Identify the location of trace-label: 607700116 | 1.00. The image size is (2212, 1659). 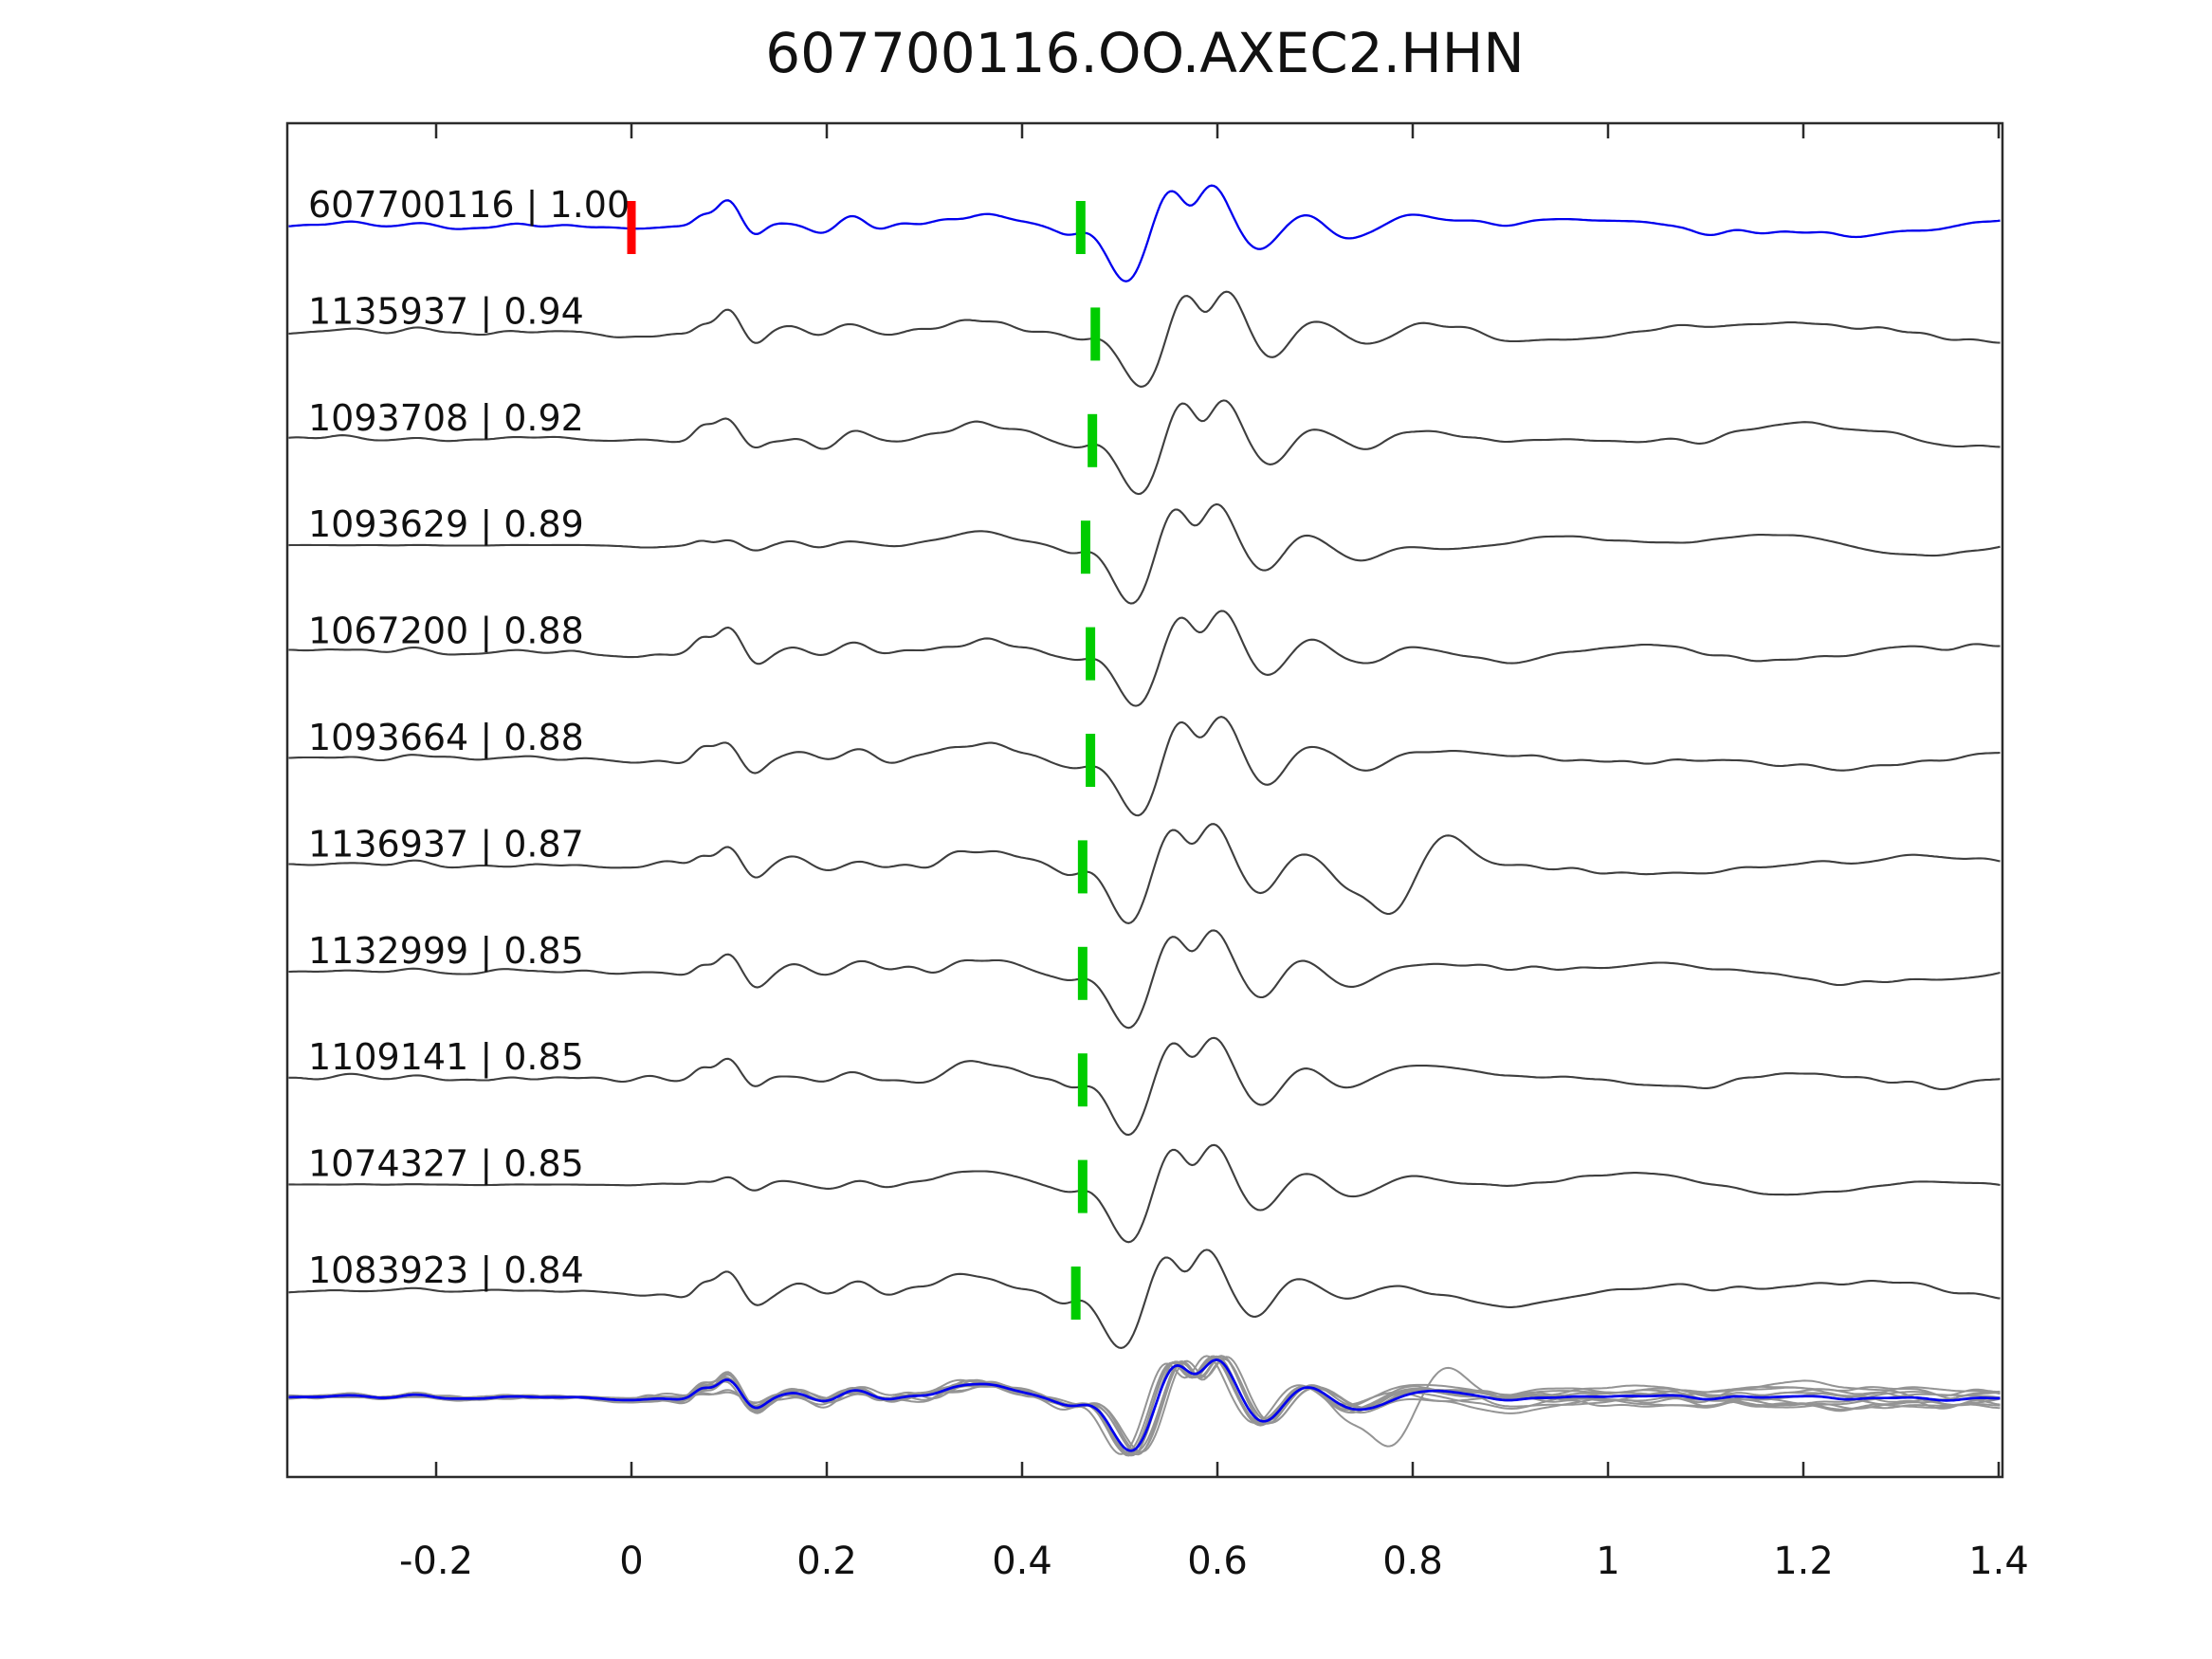
(469, 205).